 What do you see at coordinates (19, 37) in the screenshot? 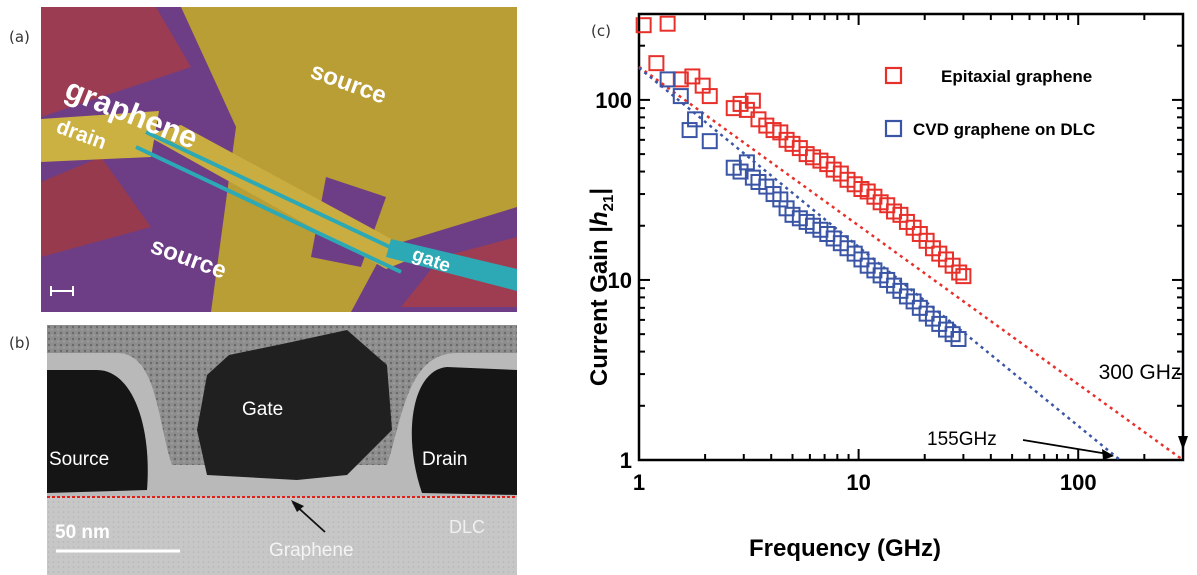
I see `panel-label-a: (a)` at bounding box center [19, 37].